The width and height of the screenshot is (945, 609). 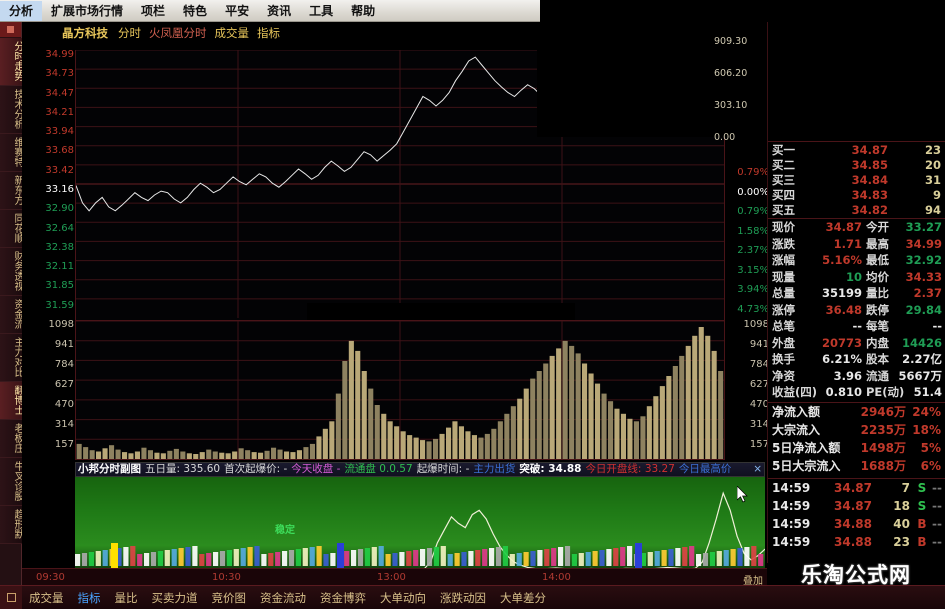 I want to click on level-price: 34.83, so click(x=869, y=195).